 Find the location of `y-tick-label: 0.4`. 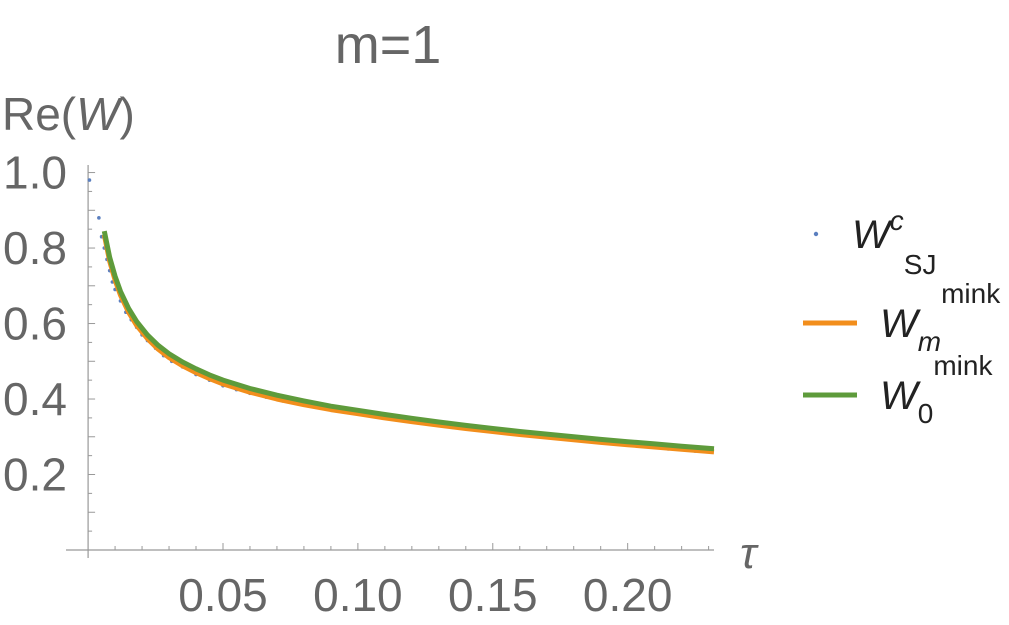

y-tick-label: 0.4 is located at coordinates (35, 399).